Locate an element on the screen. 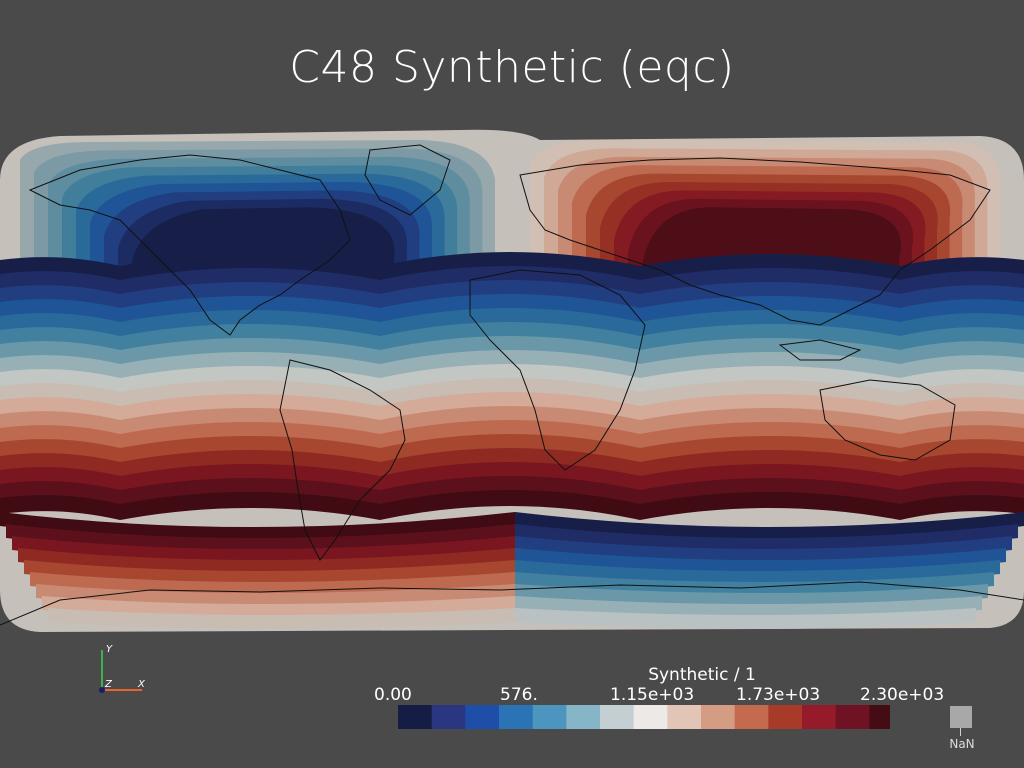  band-equator is located at coordinates (512, 505).